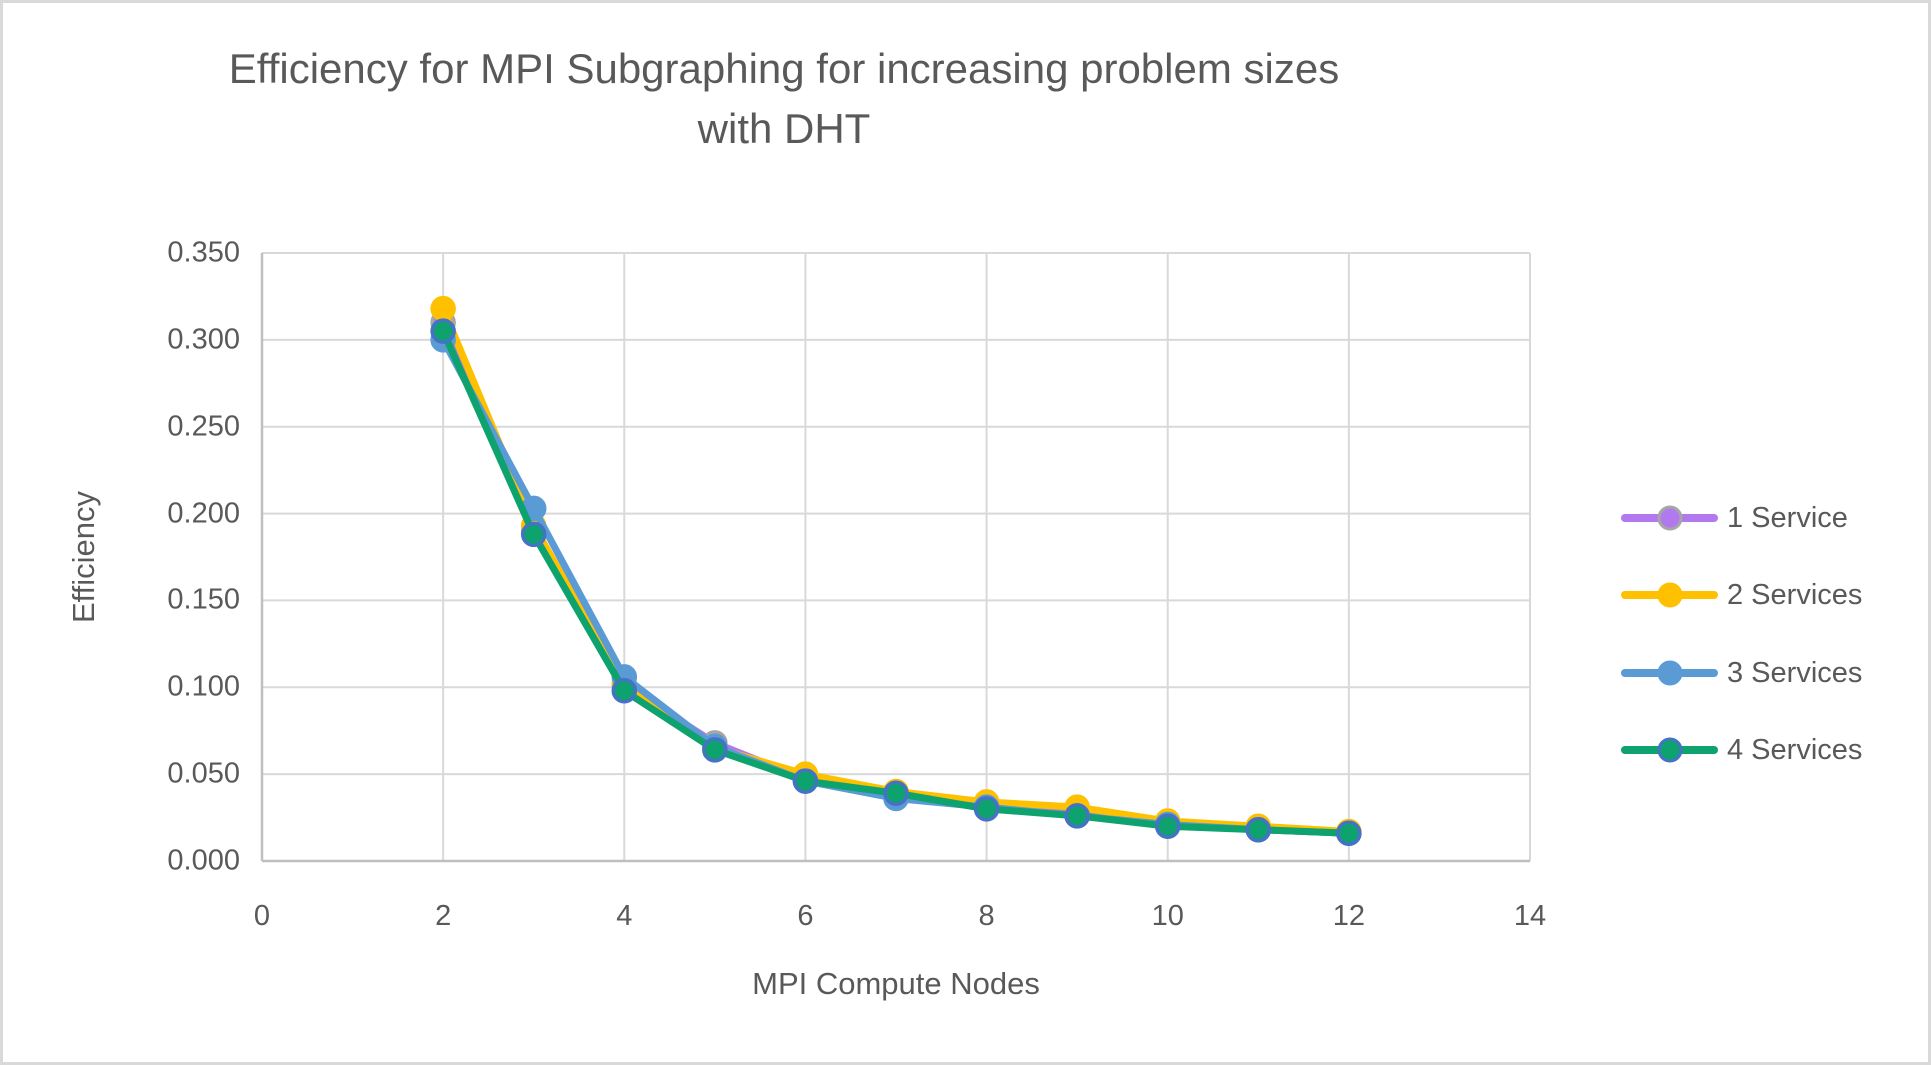 The width and height of the screenshot is (1931, 1065). What do you see at coordinates (203, 252) in the screenshot?
I see `y-tick-label: 0.350` at bounding box center [203, 252].